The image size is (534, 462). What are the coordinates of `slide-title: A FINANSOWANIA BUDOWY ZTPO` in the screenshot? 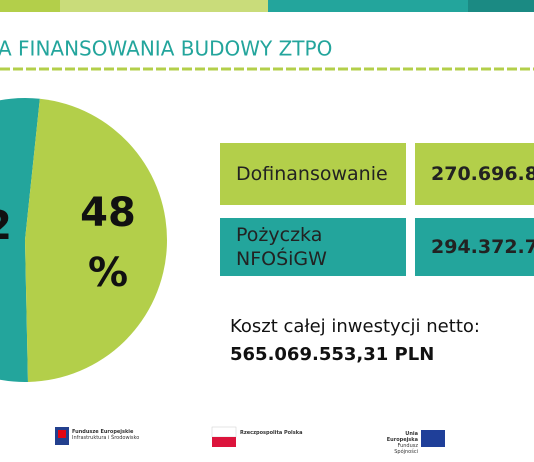 It's located at (166, 49).